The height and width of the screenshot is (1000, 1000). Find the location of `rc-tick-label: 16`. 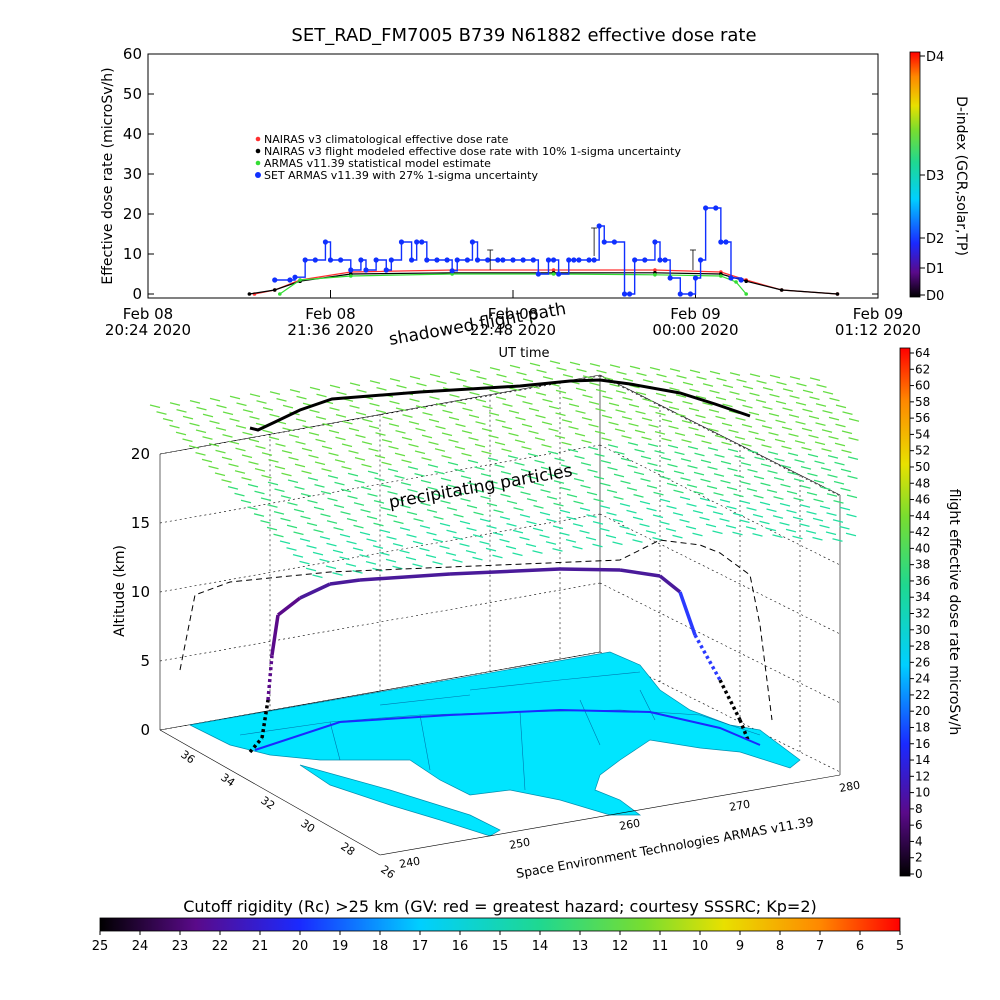

rc-tick-label: 16 is located at coordinates (460, 946).